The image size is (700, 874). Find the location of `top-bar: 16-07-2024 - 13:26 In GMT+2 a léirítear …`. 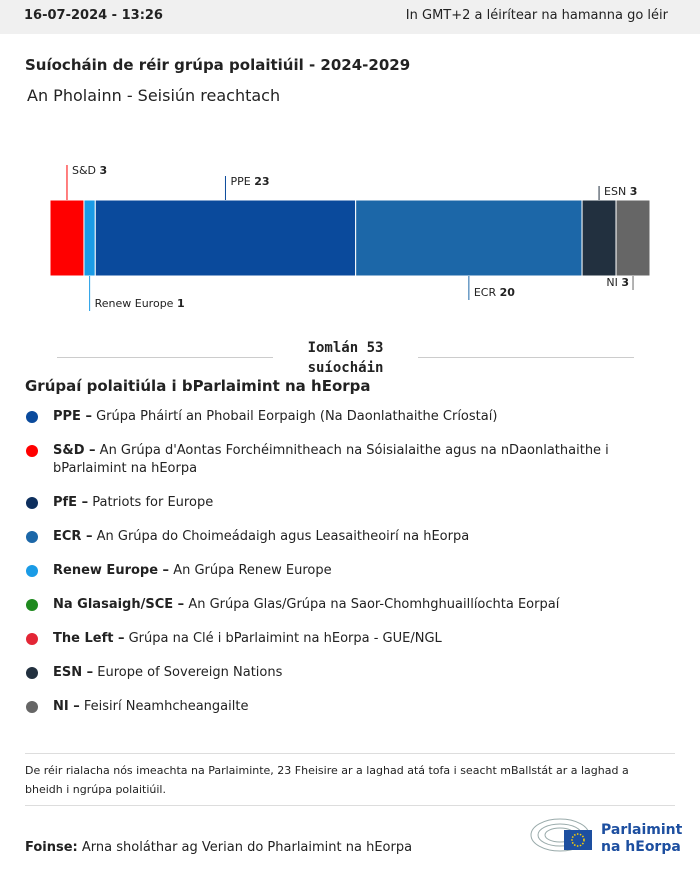

top-bar: 16-07-2024 - 13:26 In GMT+2 a léirítear … is located at coordinates (350, 17).